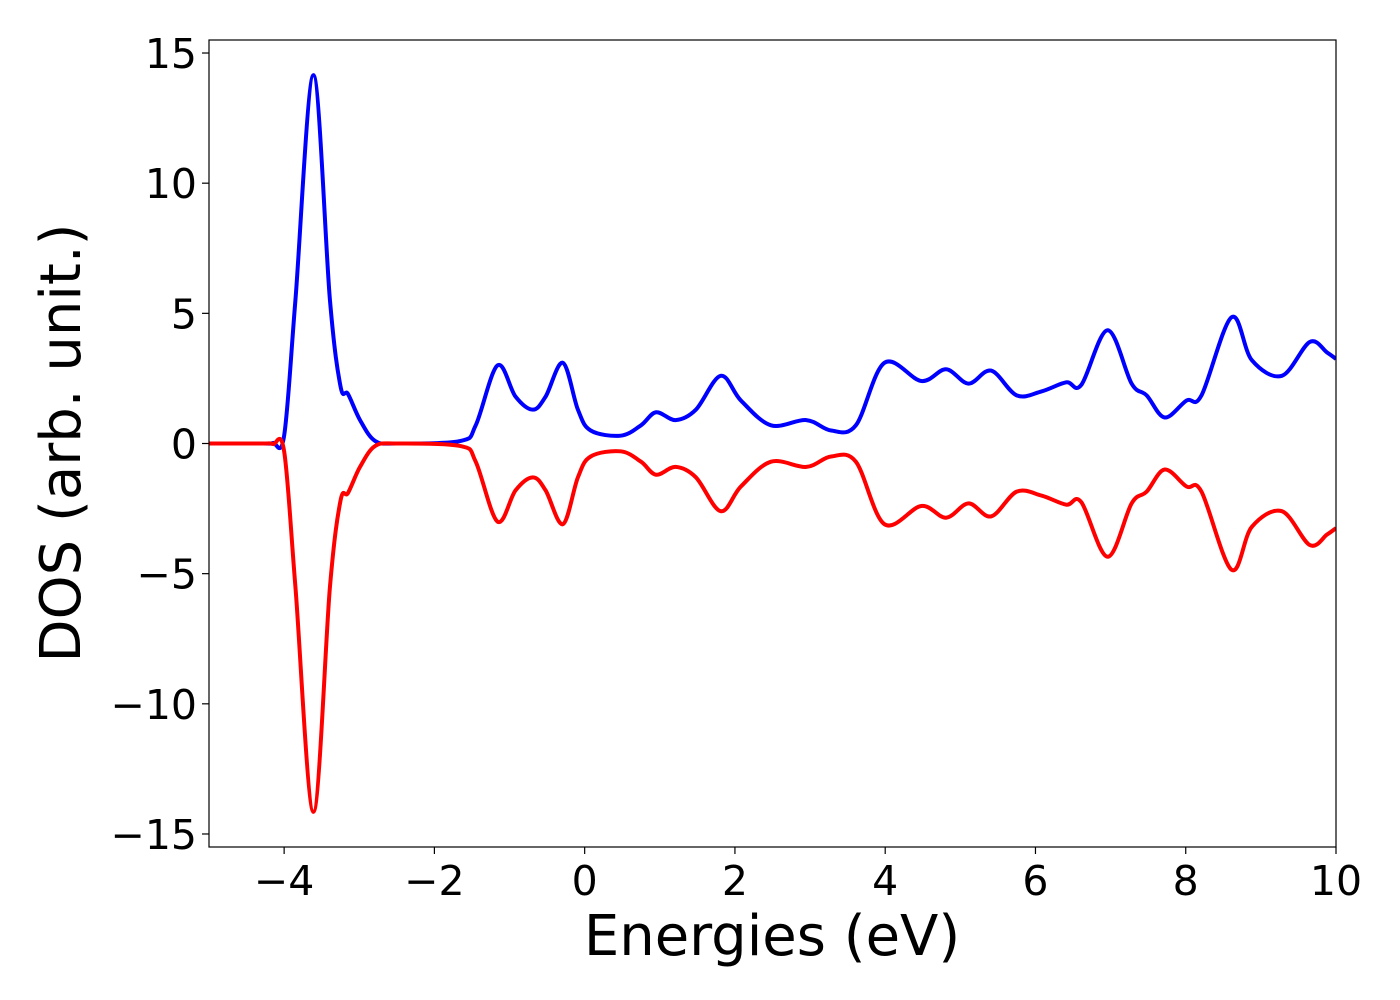 This screenshot has height=1000, width=1400. I want to click on y-axis-label: DOS (arb. unit.), so click(61, 442).